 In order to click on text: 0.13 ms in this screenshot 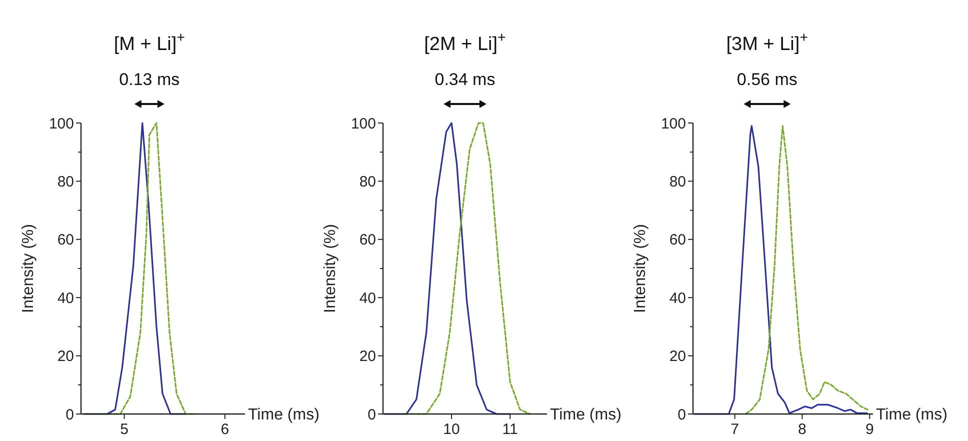, I will do `click(149, 79)`.